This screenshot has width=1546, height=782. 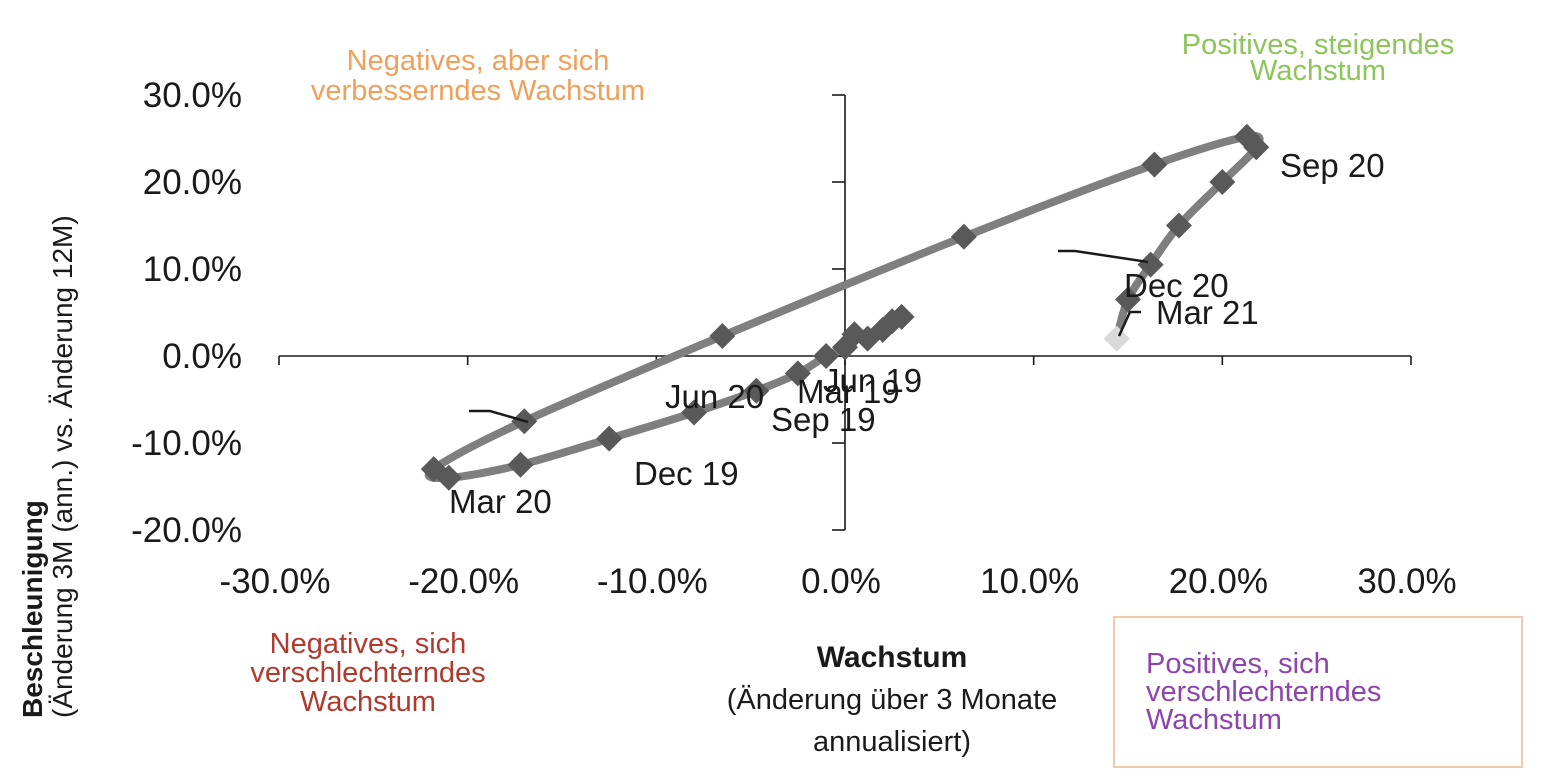 What do you see at coordinates (1218, 581) in the screenshot?
I see `x-tick-label: 20.0%` at bounding box center [1218, 581].